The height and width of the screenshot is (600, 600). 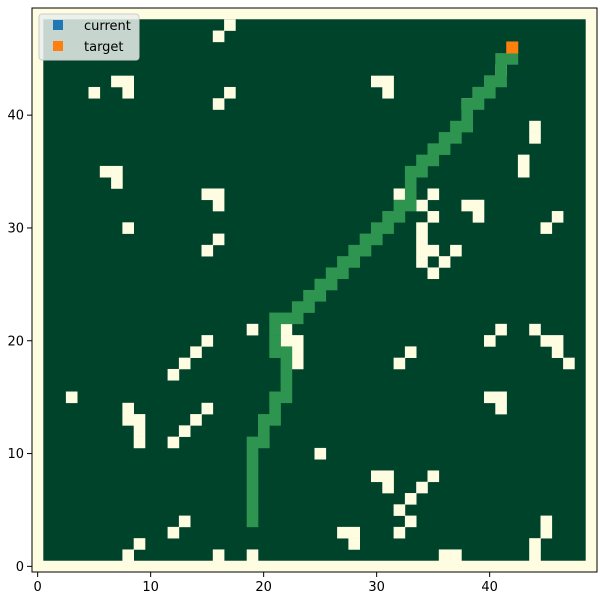 I want to click on x-axis: 0 10 20 30 40, so click(x=266, y=583).